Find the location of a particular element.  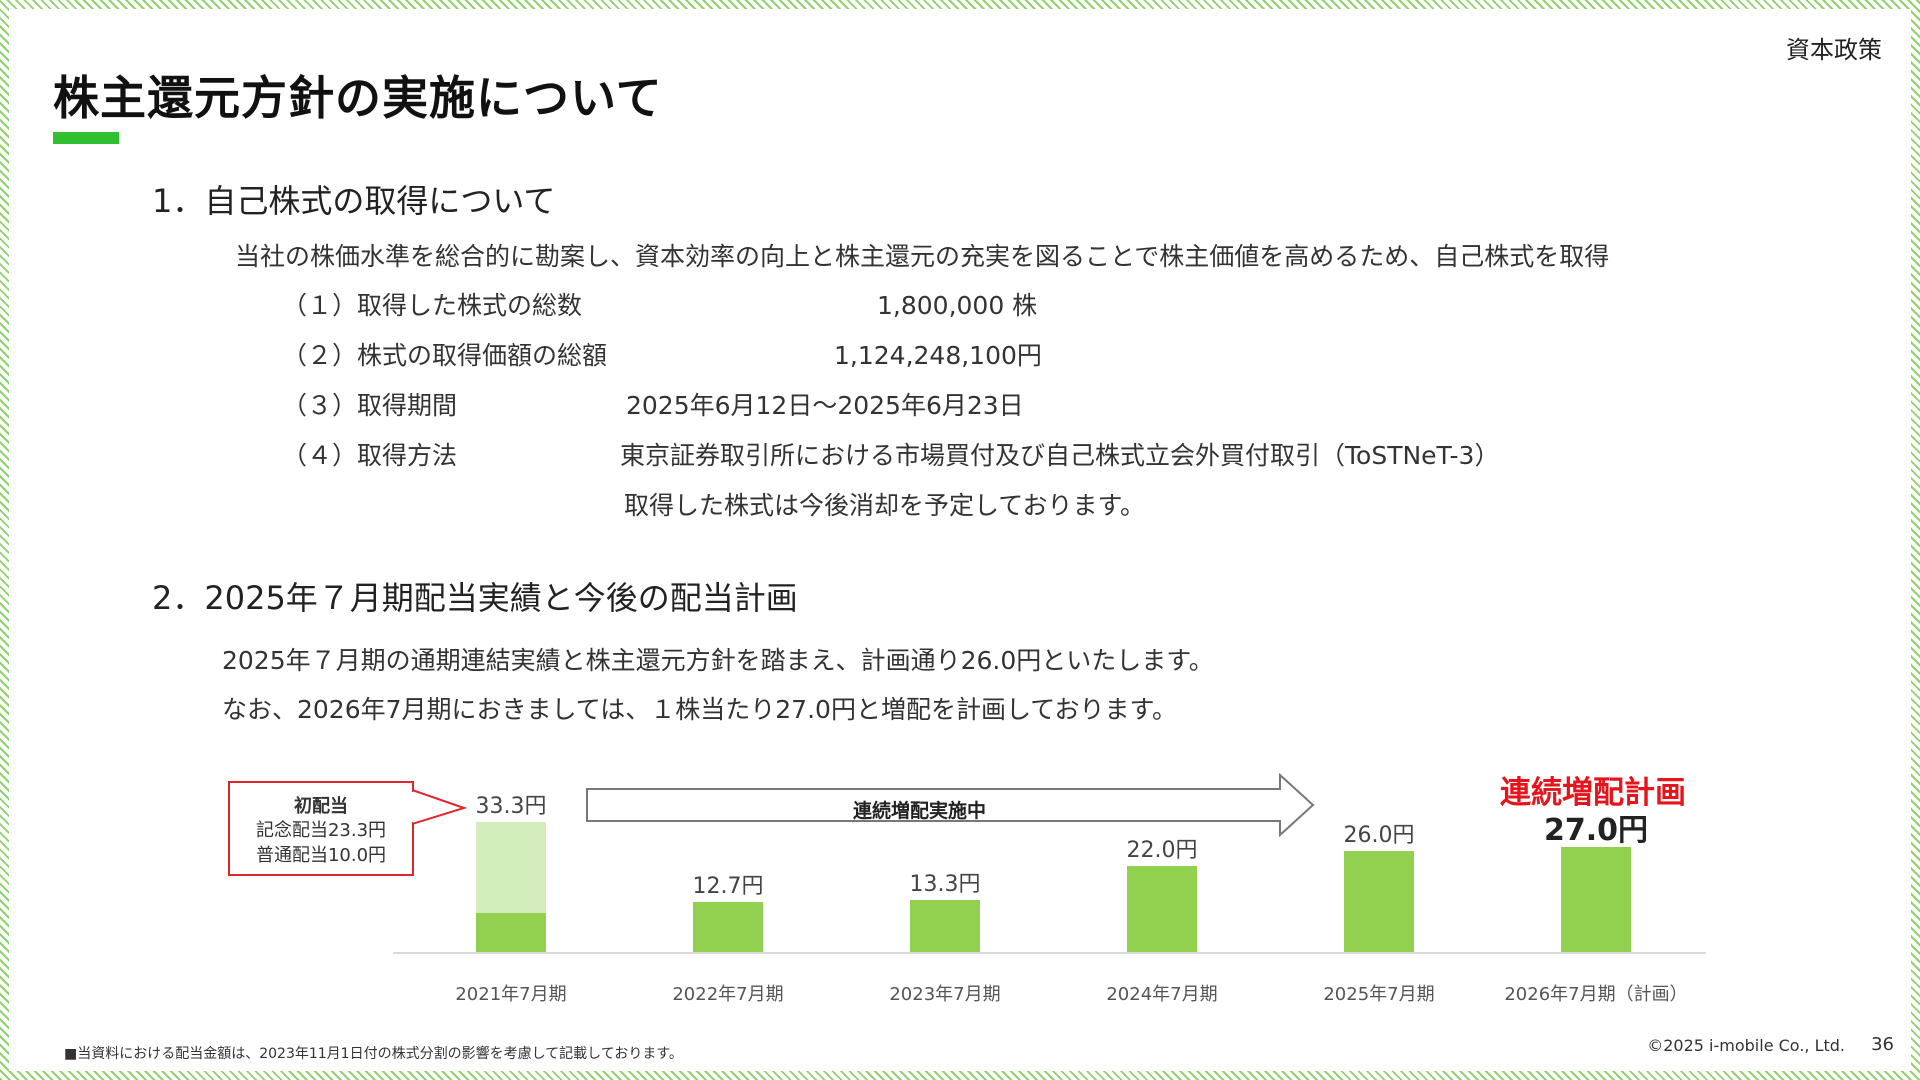

chart-axis is located at coordinates (1049, 953).